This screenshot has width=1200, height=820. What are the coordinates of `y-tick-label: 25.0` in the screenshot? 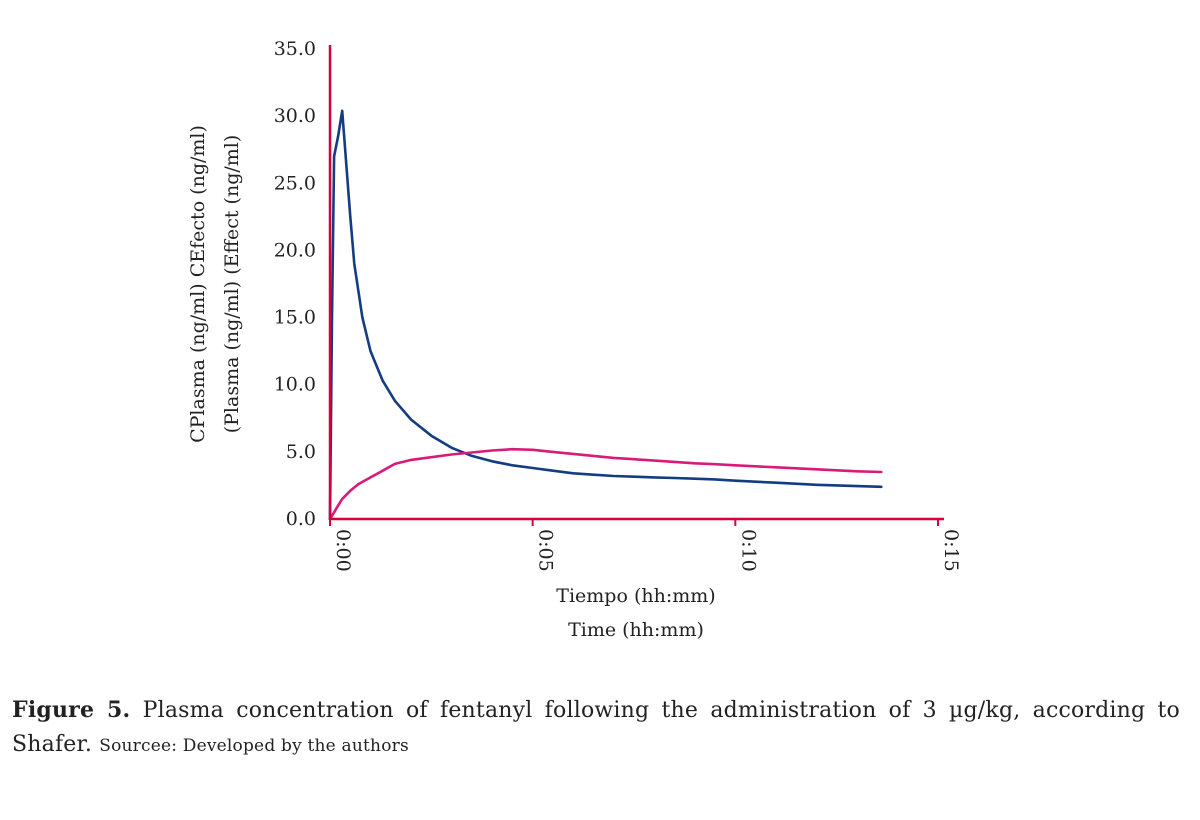 It's located at (295, 183).